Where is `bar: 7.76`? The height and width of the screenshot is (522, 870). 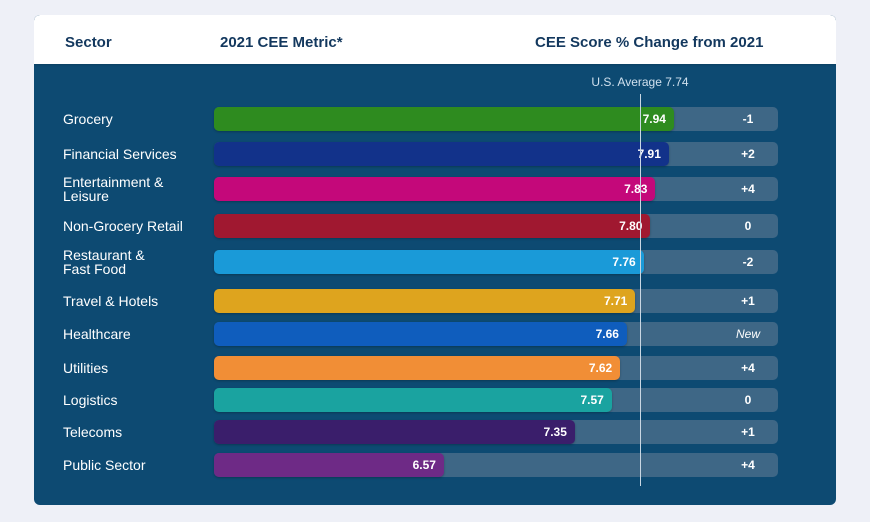 bar: 7.76 is located at coordinates (429, 262).